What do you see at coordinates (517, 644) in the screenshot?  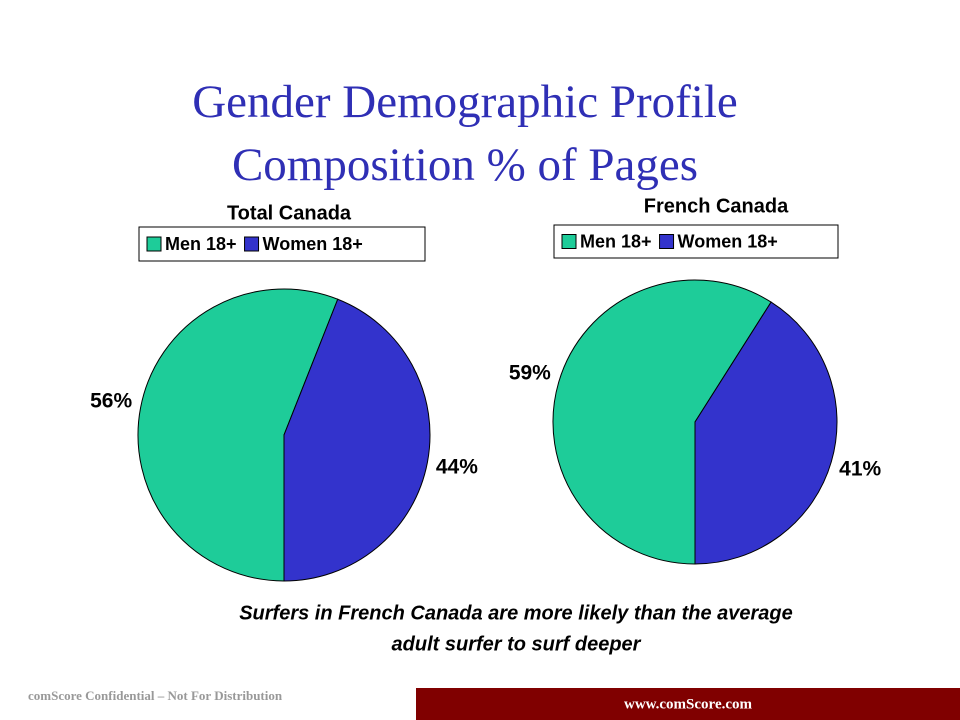 I see `caption: adult surfer to surf deeper` at bounding box center [517, 644].